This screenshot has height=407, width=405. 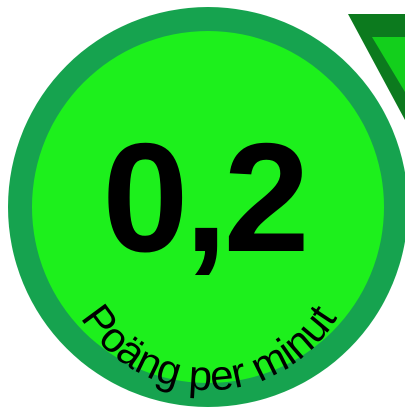 I want to click on arrow-inner, so click(x=388, y=64).